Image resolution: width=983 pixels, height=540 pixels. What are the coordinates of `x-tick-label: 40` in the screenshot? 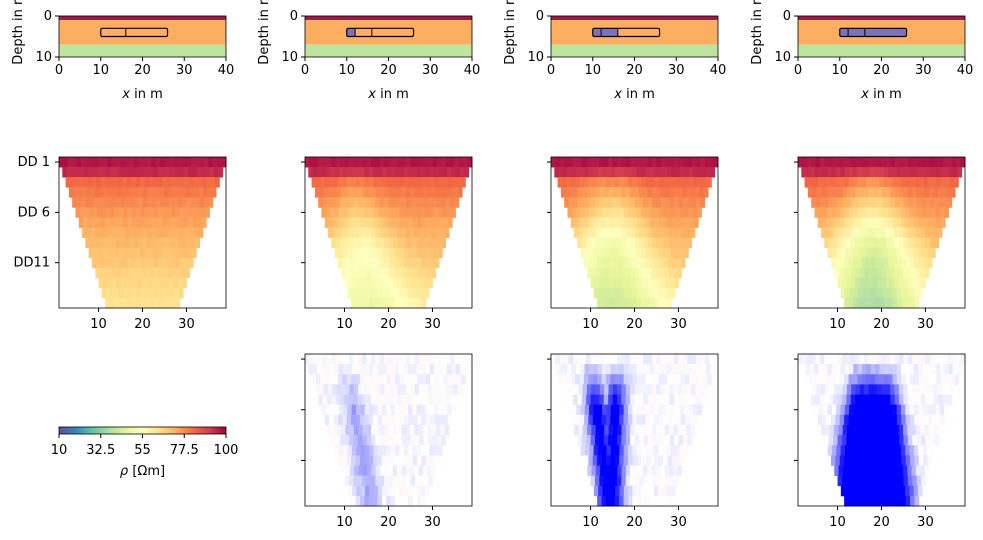 It's located at (472, 70).